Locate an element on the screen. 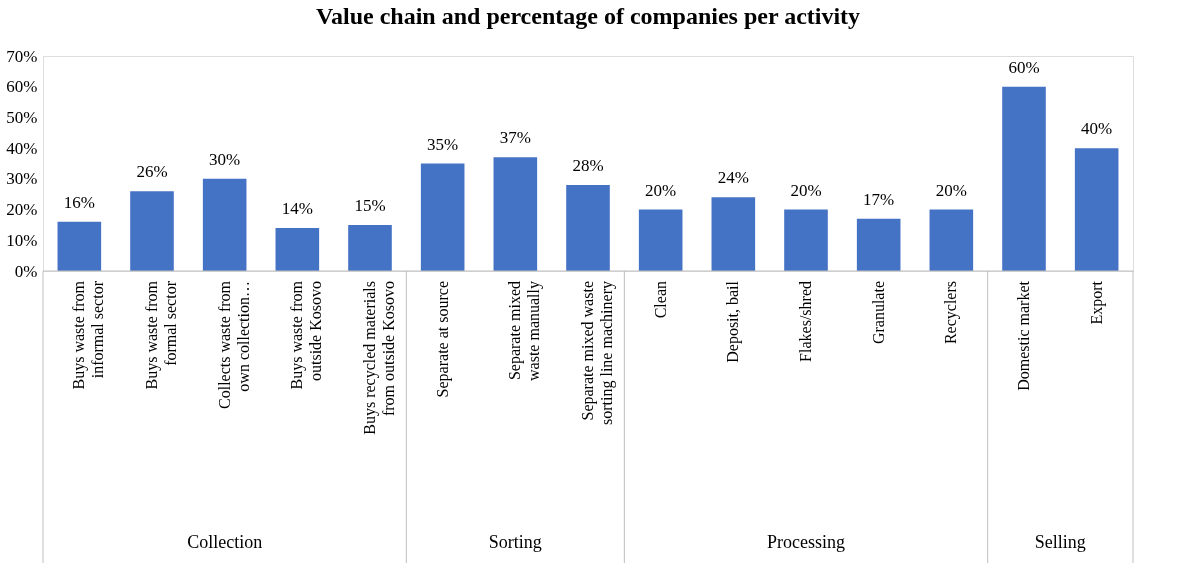 The image size is (1203, 588). y-tick-label: 20% is located at coordinates (22, 210).